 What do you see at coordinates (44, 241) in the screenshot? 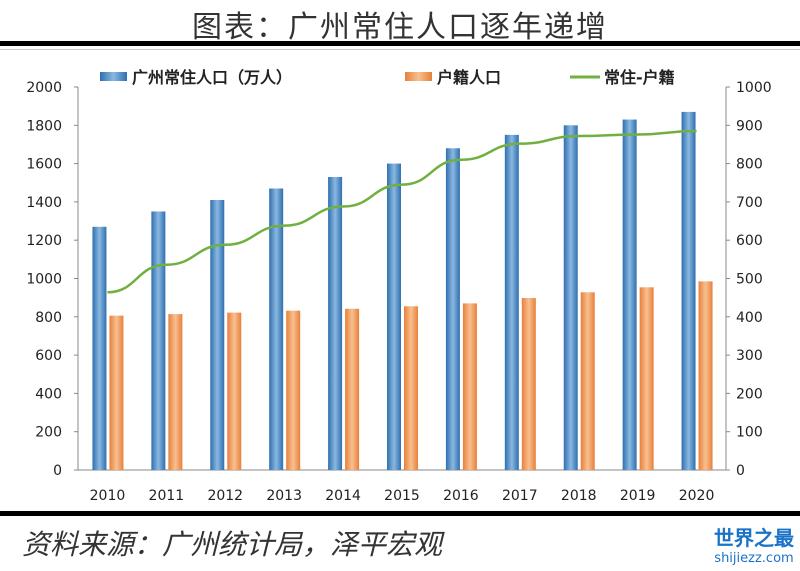
I see `left-tick-label: 1200` at bounding box center [44, 241].